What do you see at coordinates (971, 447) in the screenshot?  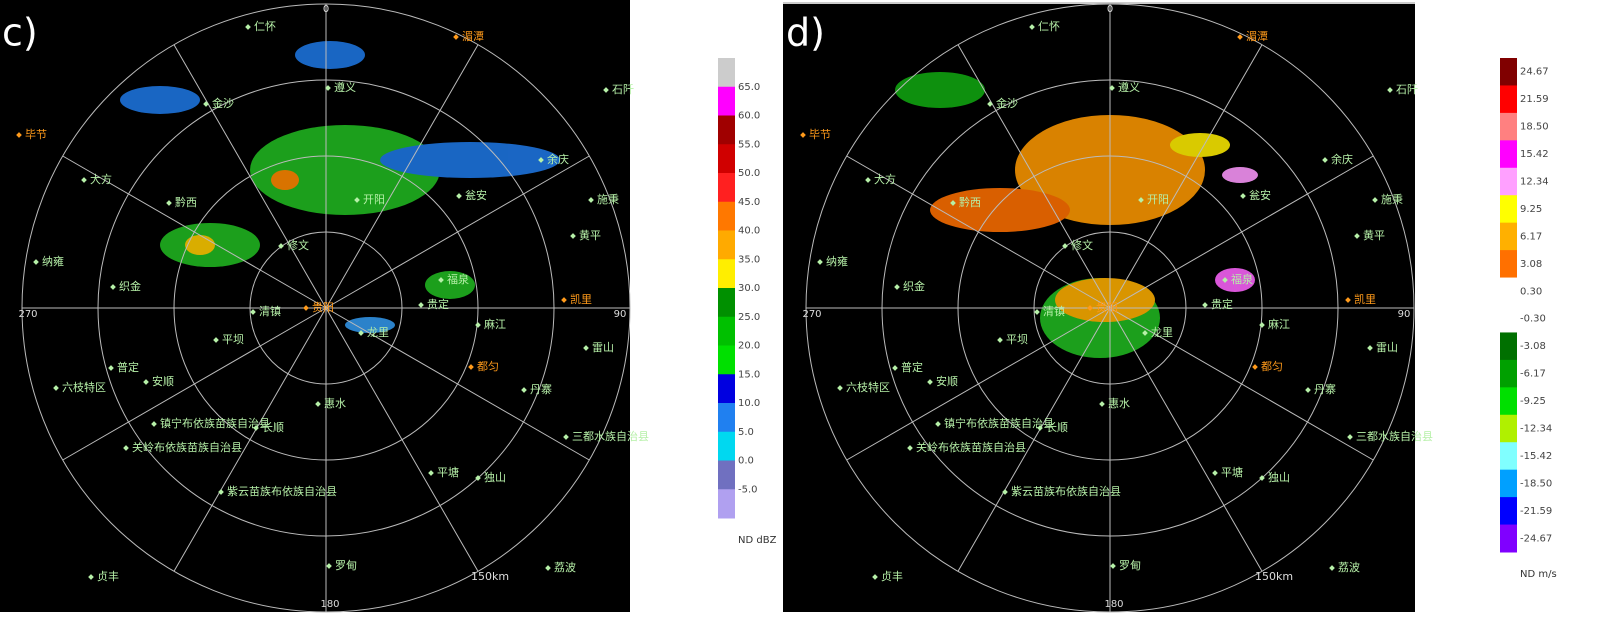 I see `city-label: 关岭布依族苗族自治县` at bounding box center [971, 447].